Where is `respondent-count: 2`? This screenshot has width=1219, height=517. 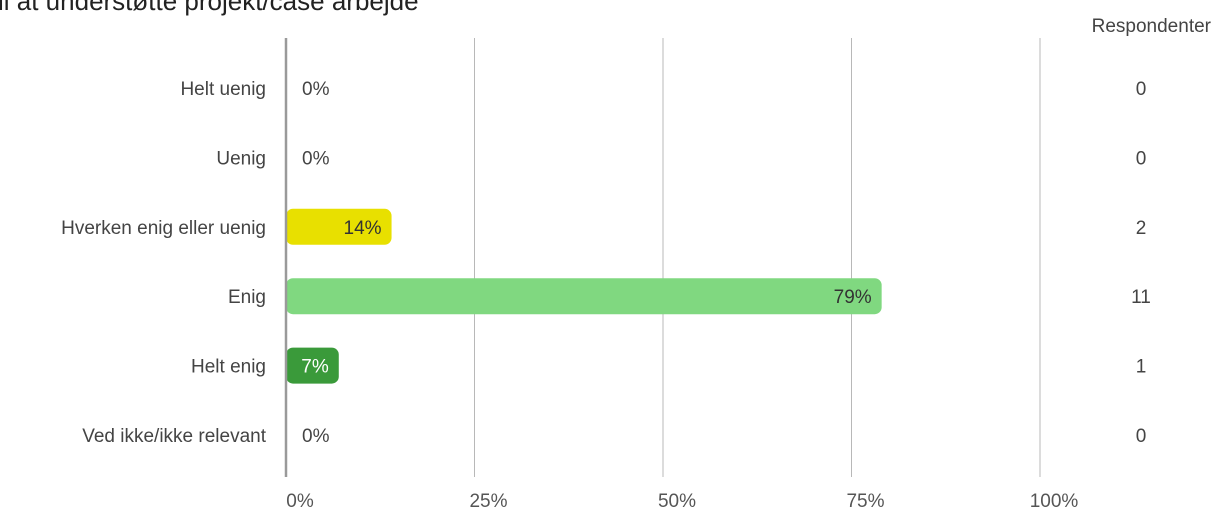
respondent-count: 2 is located at coordinates (1141, 228).